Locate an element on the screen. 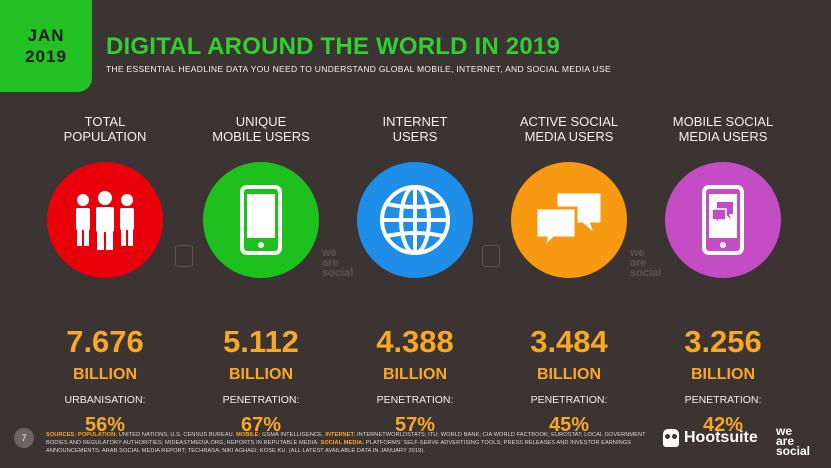 The image size is (831, 468). we-are-social-logo: we are social is located at coordinates (793, 441).